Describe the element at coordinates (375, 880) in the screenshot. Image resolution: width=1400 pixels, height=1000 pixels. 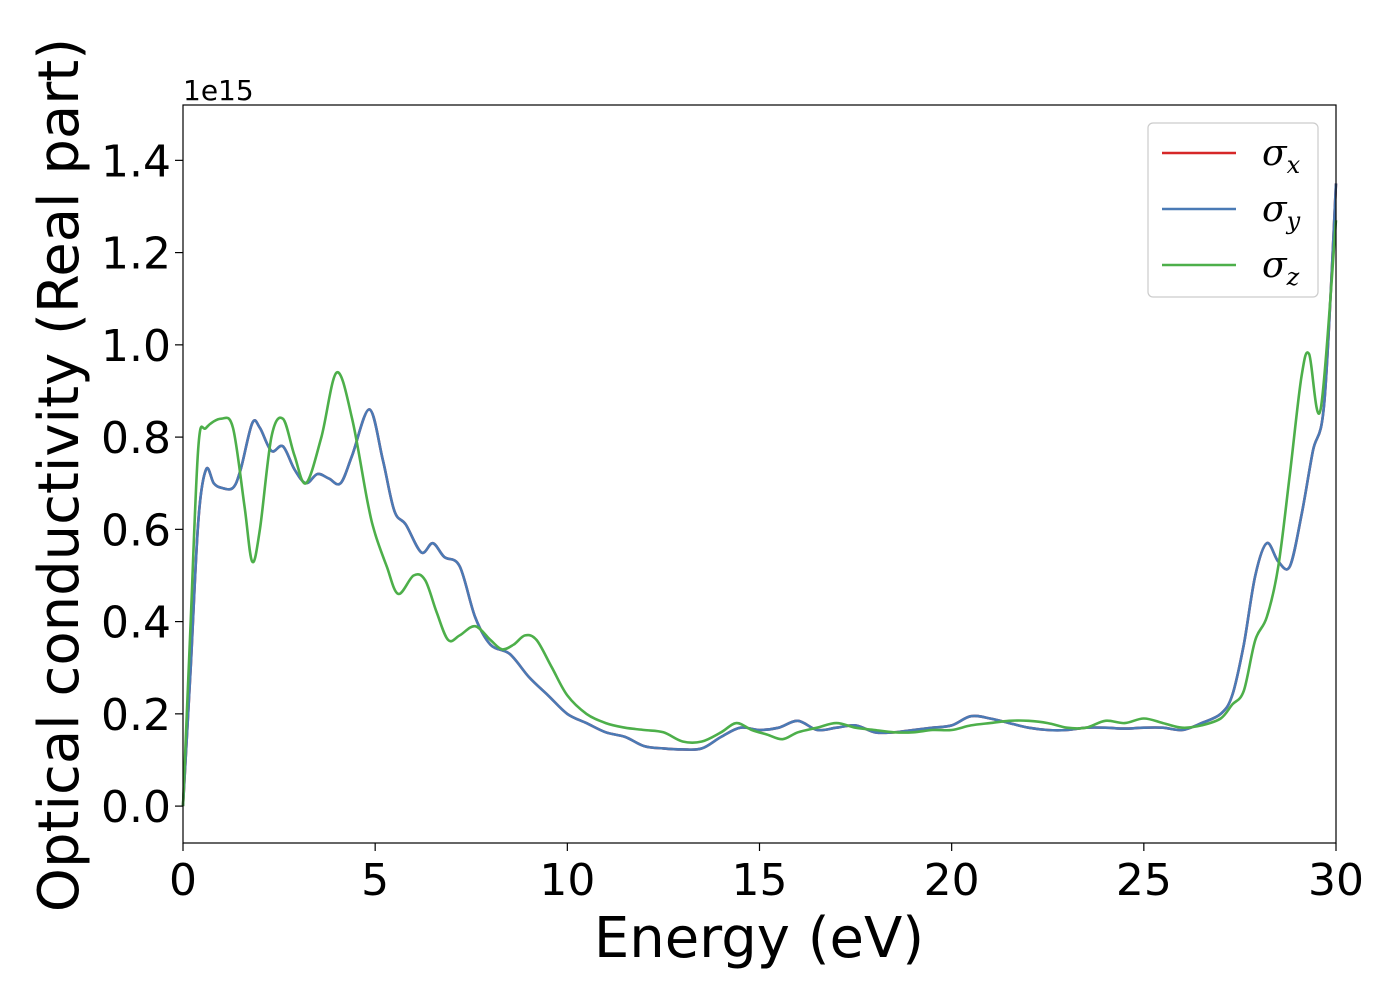
I see `x-tick-label: 5` at that location.